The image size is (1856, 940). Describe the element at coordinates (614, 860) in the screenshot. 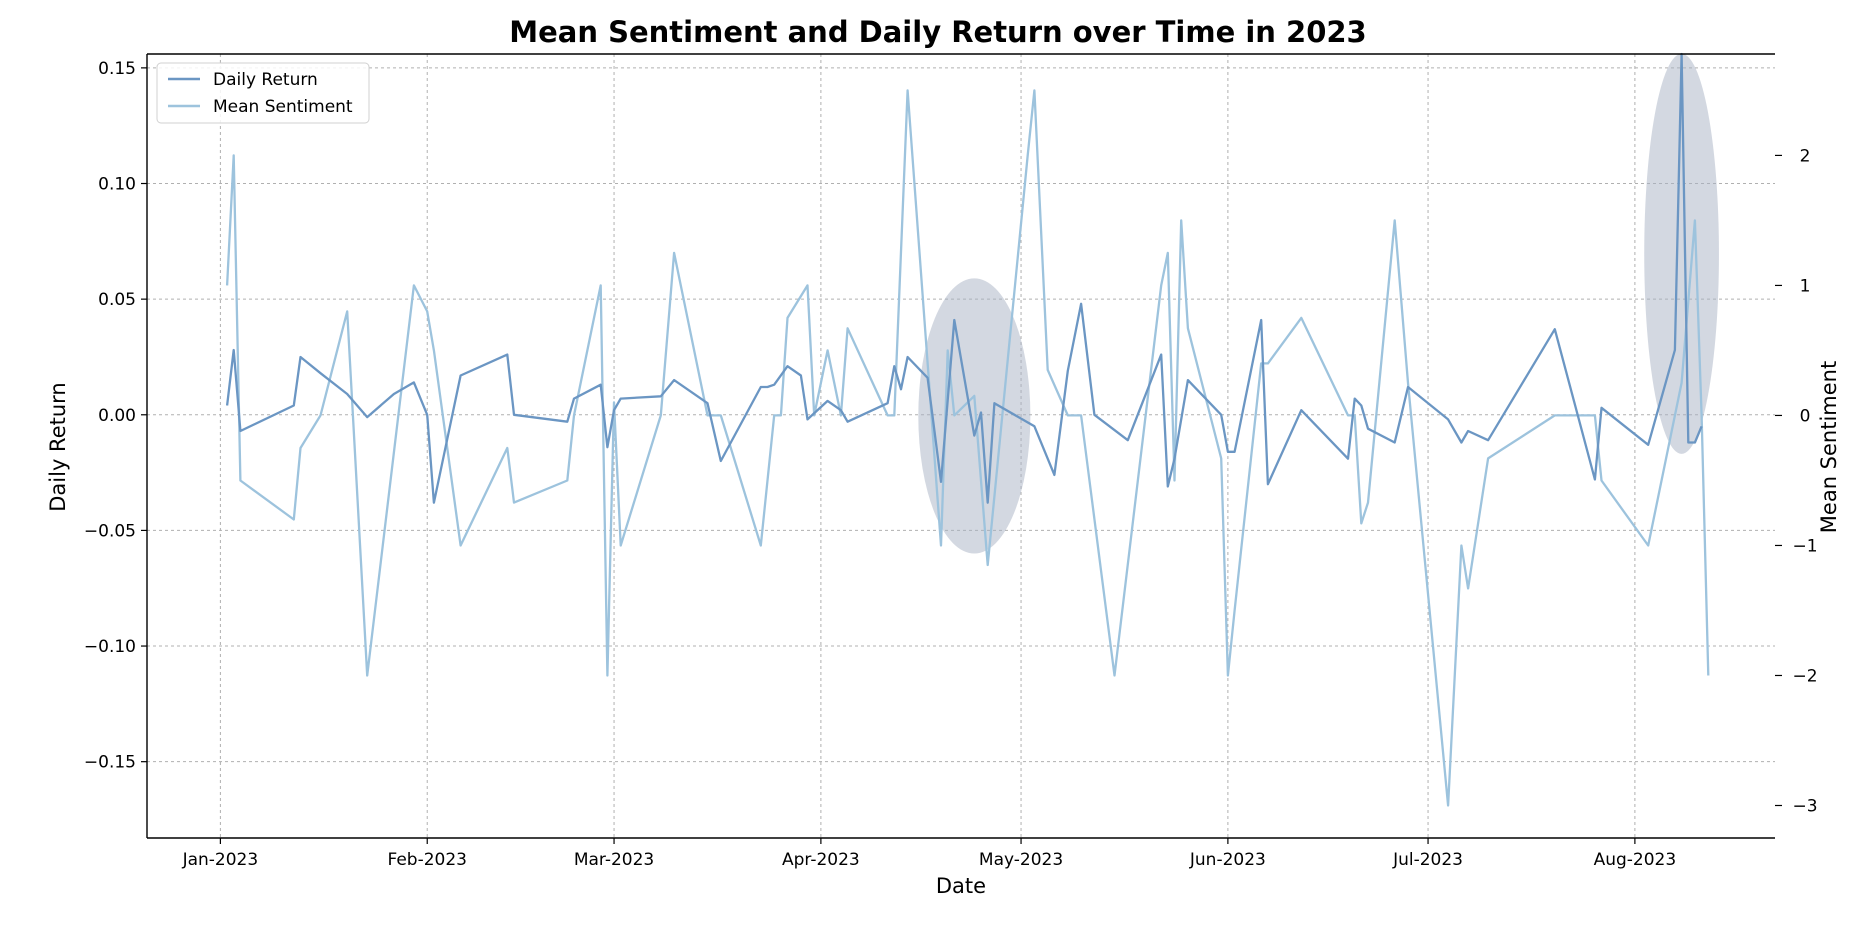

I see `x-tick-label-mar-2023: Mar-2023` at that location.